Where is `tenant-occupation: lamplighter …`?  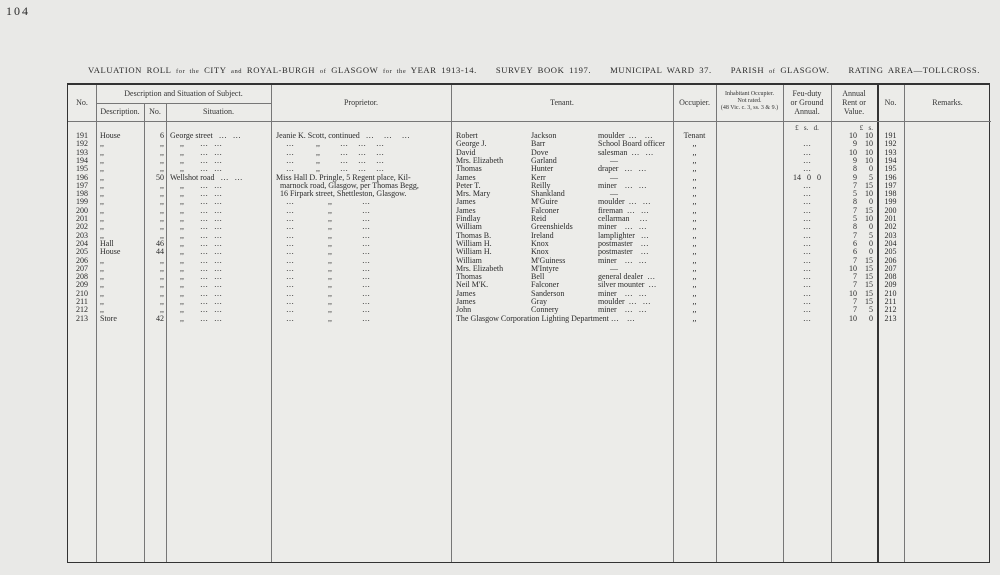 tenant-occupation: lamplighter … is located at coordinates (623, 235).